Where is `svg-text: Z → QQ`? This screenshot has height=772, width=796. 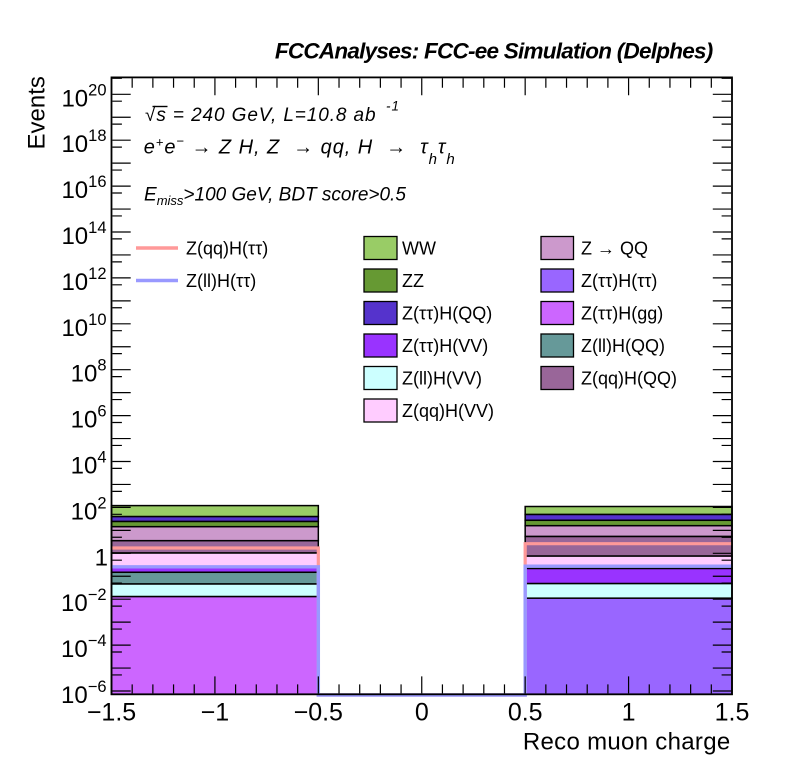
svg-text: Z → QQ is located at coordinates (614, 248).